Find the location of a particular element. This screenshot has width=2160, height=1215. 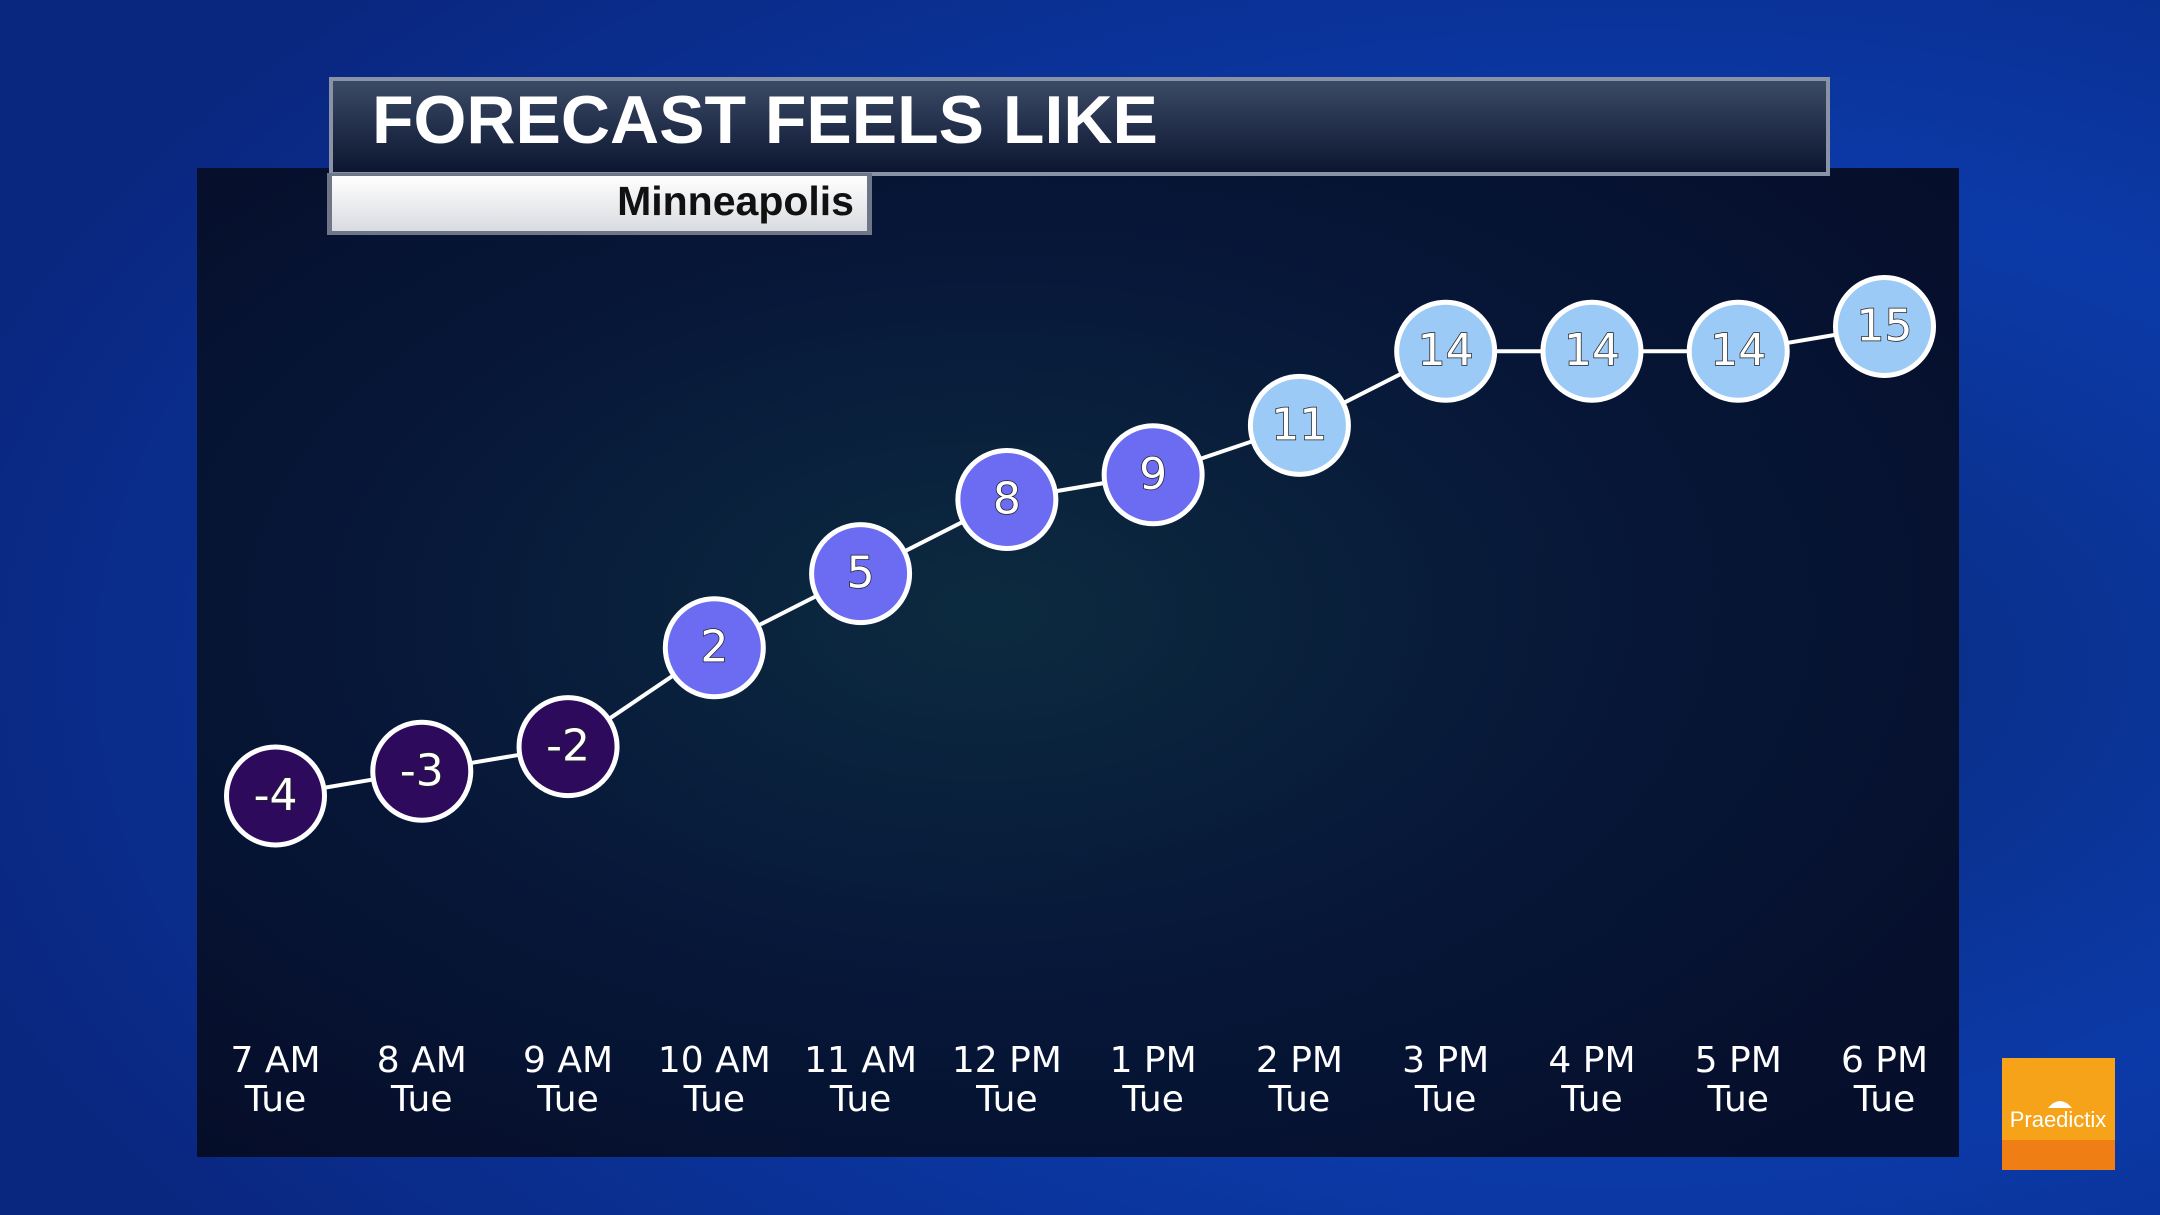

value-label: -3 is located at coordinates (422, 770).